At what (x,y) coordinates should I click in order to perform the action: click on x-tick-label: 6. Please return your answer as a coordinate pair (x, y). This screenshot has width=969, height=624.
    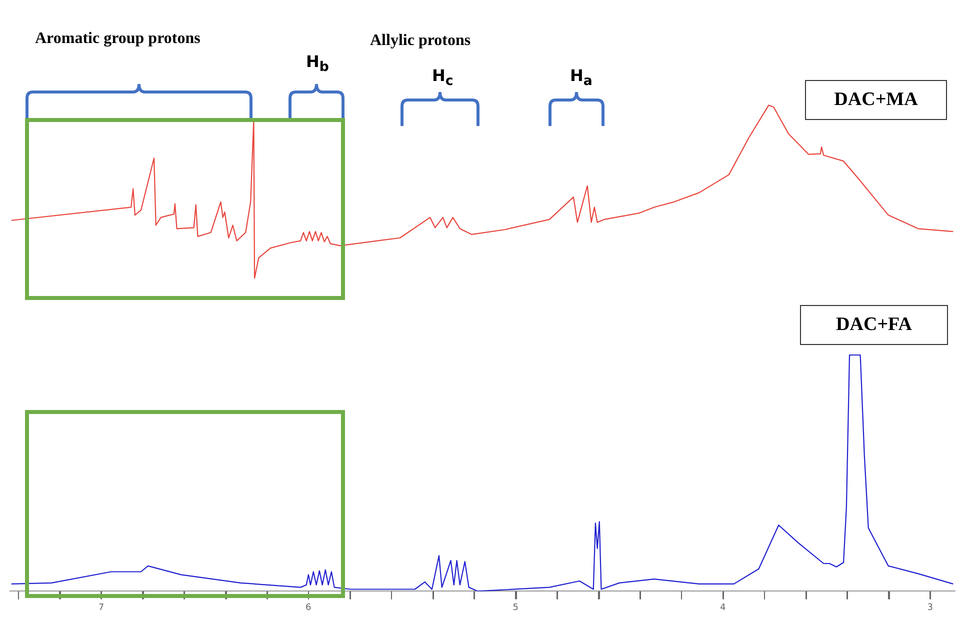
    Looking at the image, I should click on (309, 607).